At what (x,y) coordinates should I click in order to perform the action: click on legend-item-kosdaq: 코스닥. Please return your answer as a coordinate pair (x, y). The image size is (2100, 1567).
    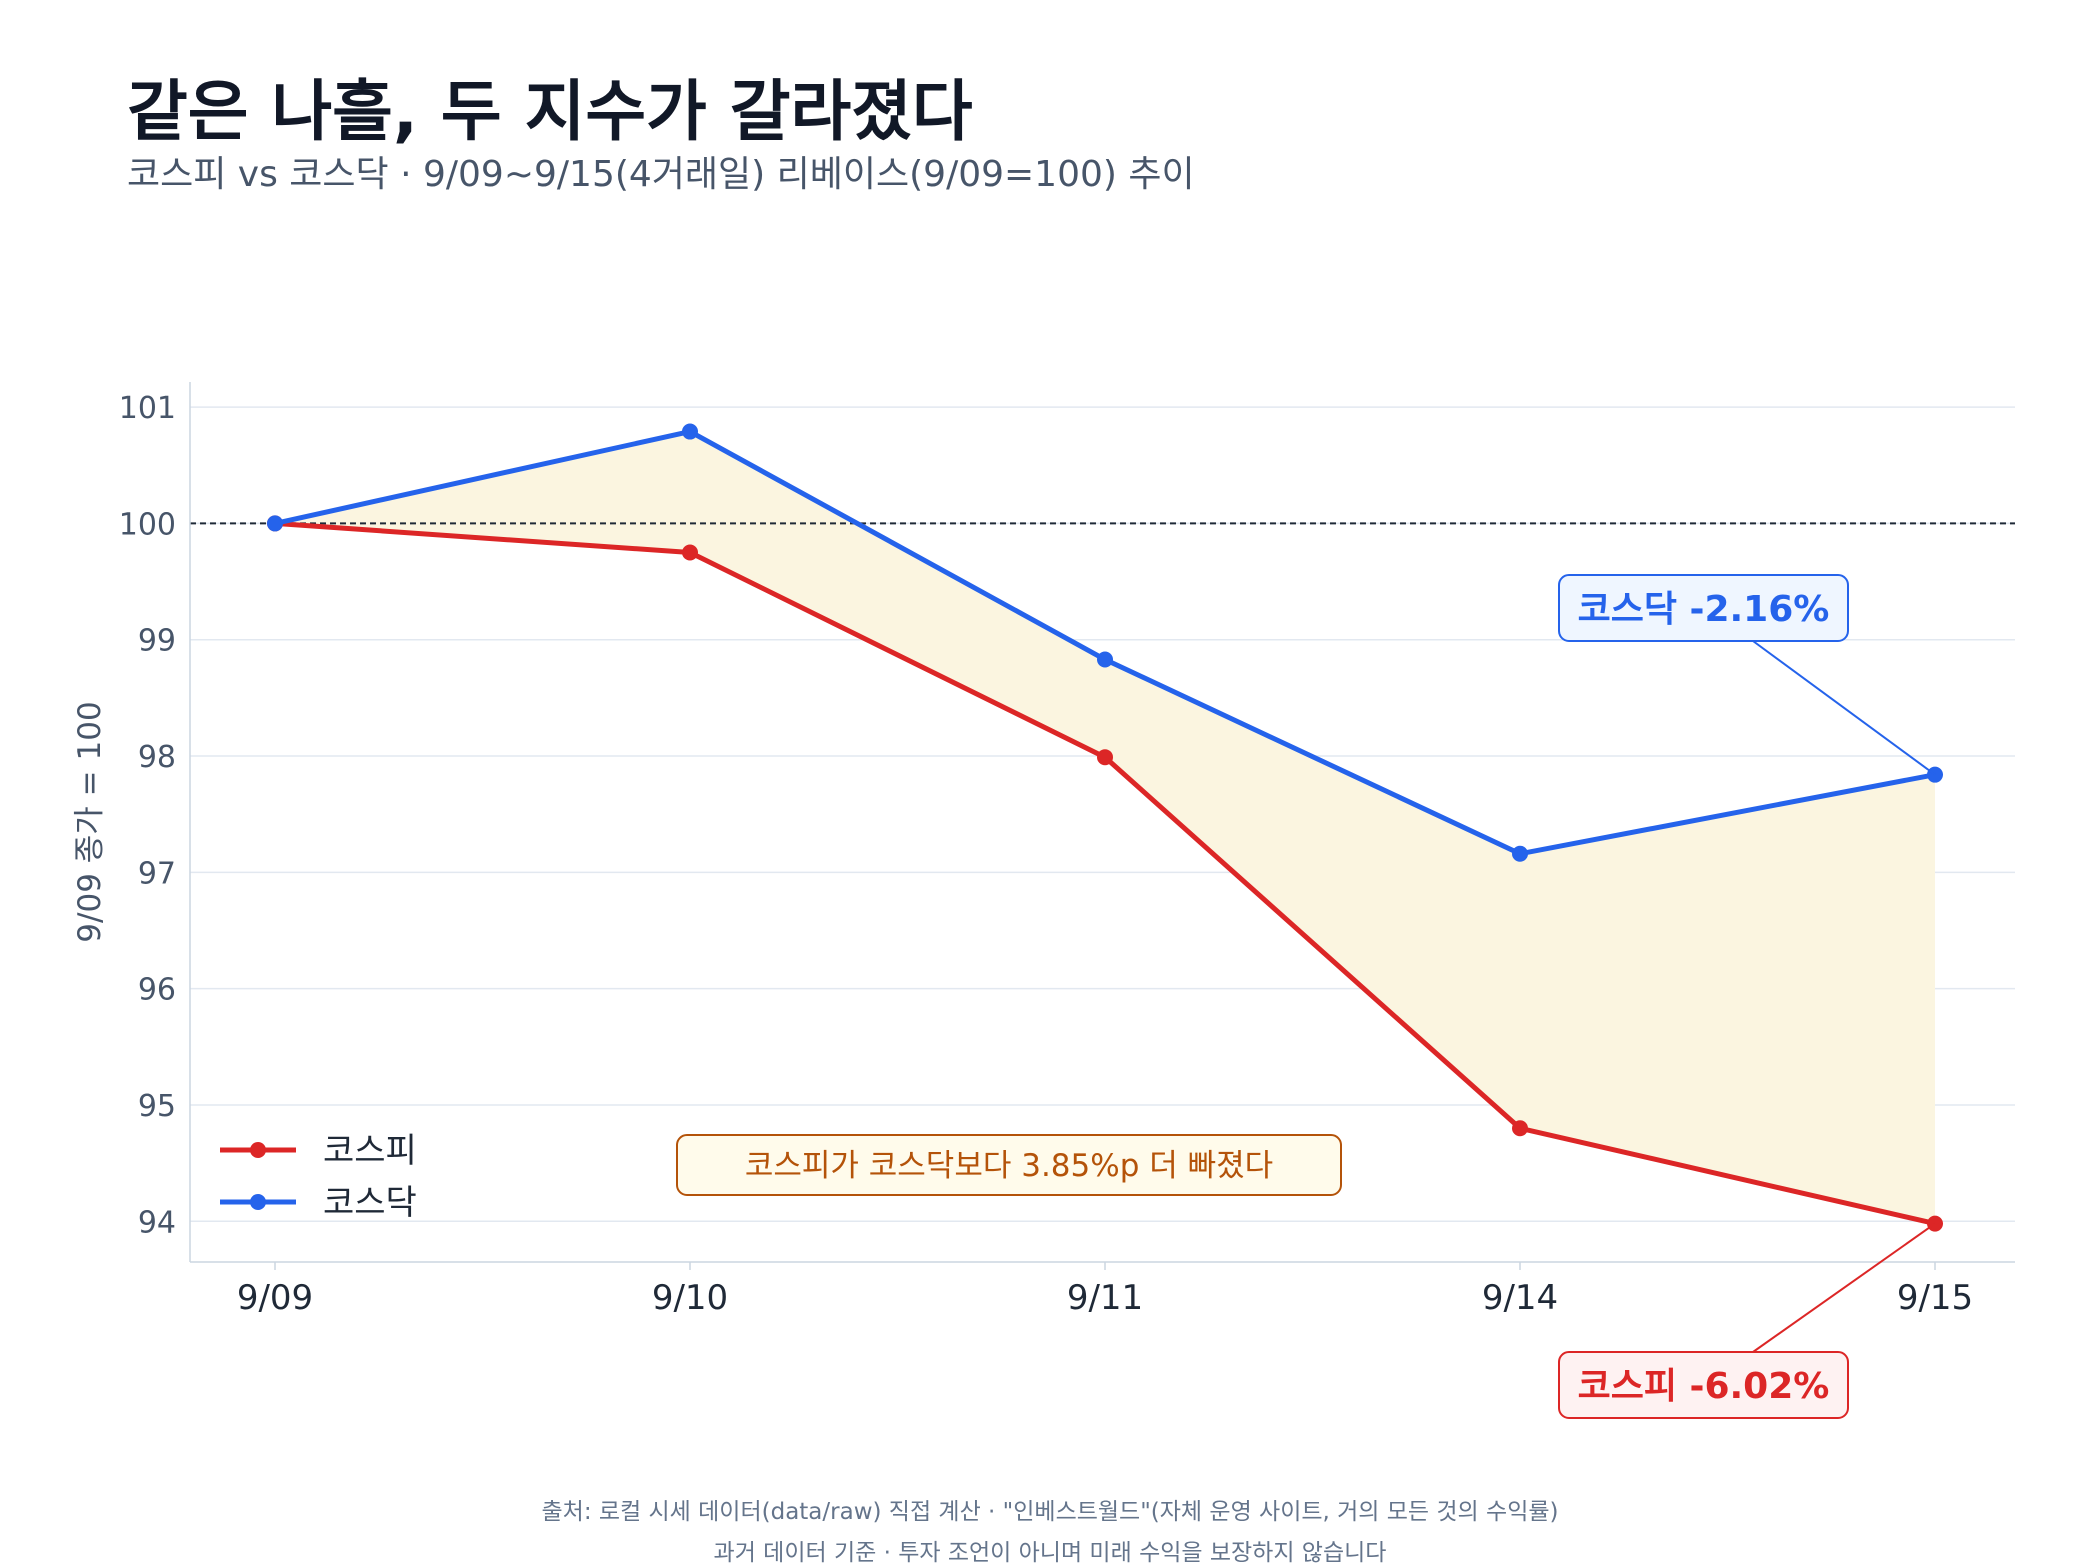
    Looking at the image, I should click on (318, 1203).